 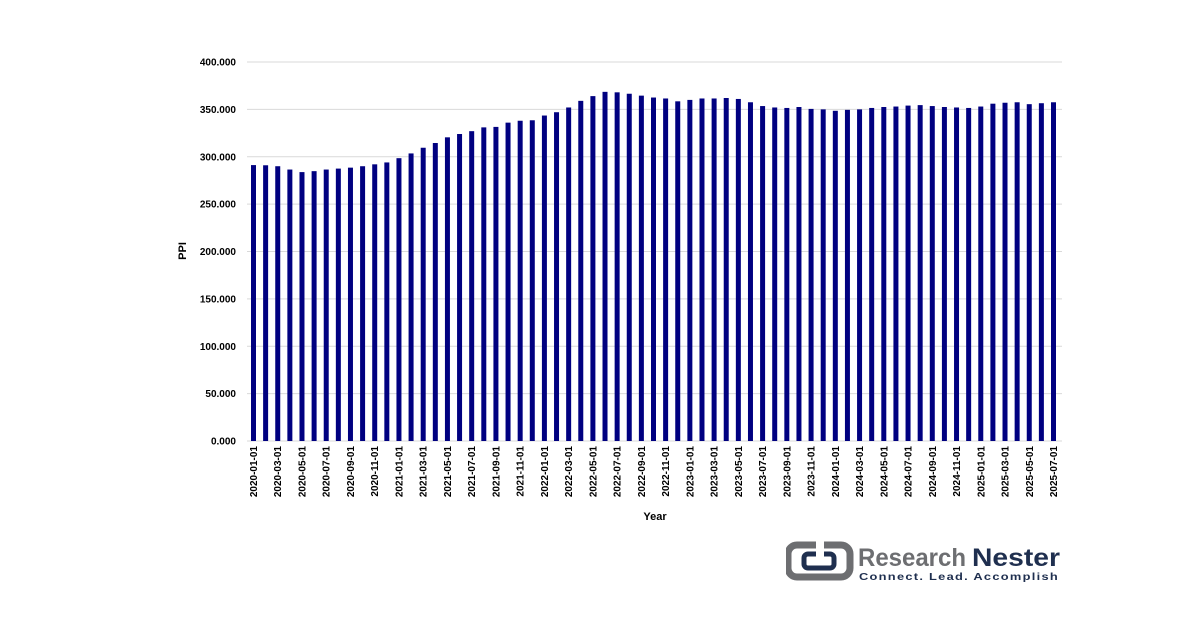 I want to click on x-tick-label: 2024-07-01, so click(x=909, y=472).